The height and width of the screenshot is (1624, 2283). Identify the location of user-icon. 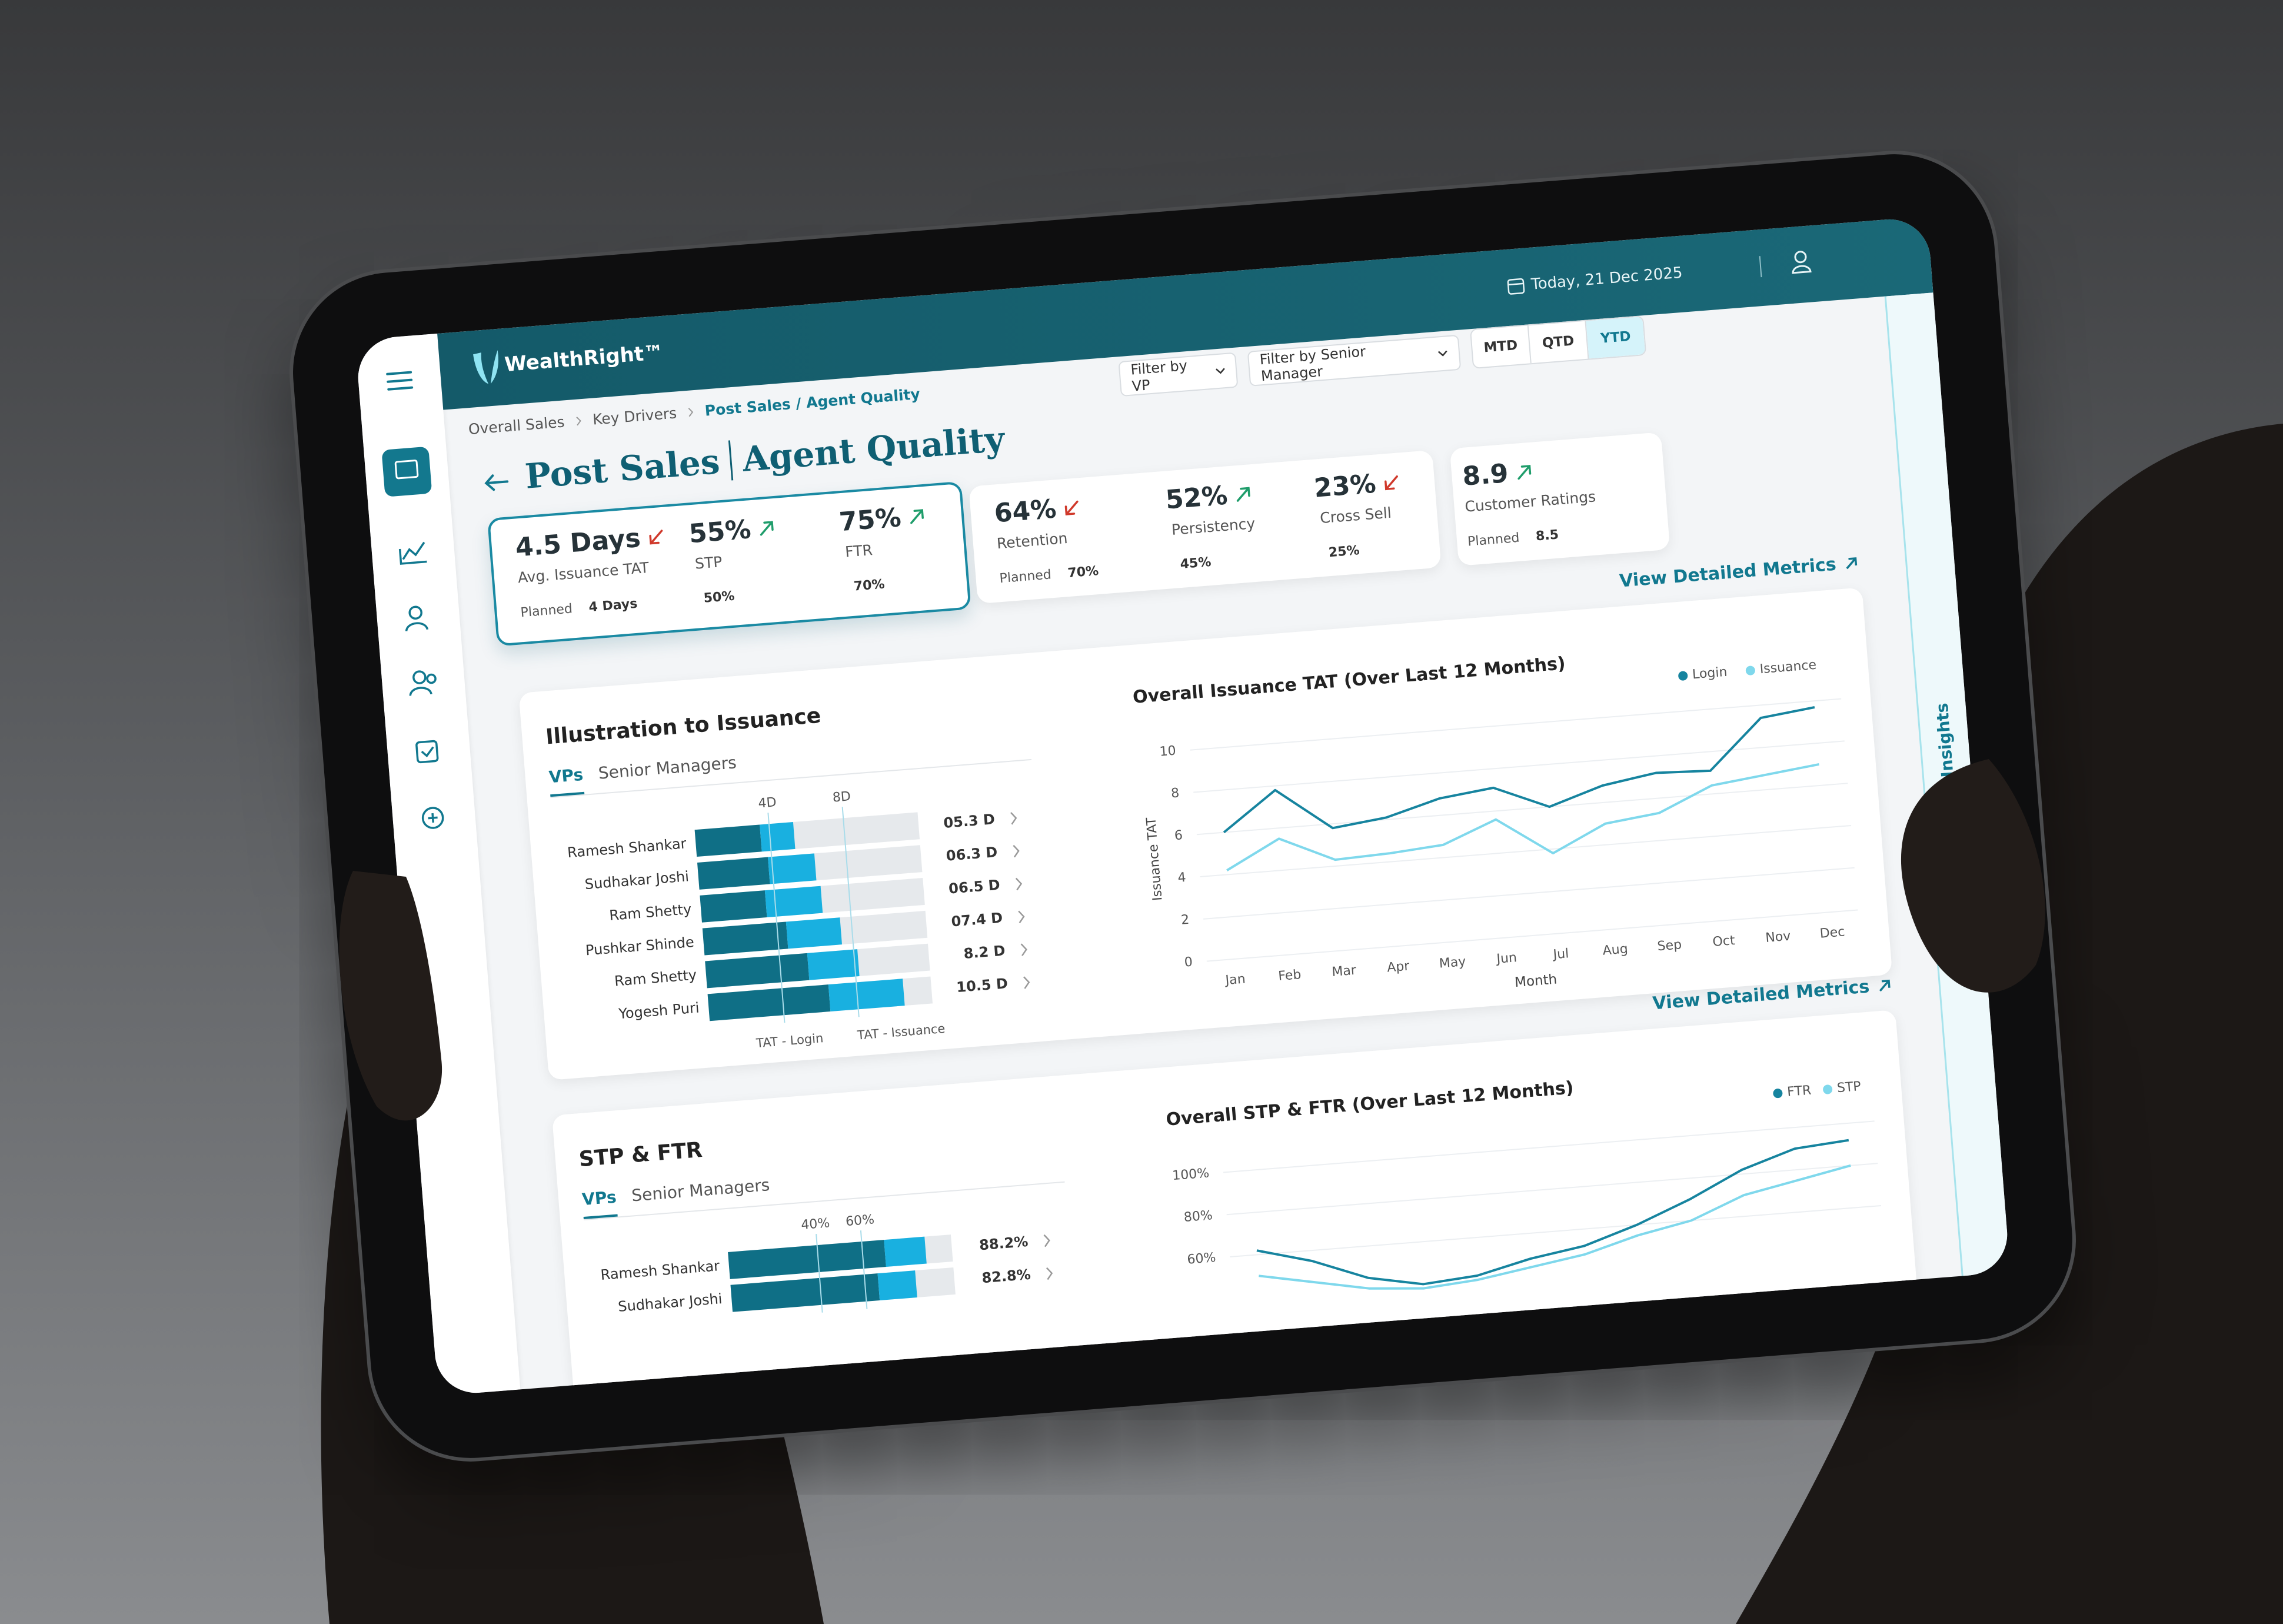
(1801, 261).